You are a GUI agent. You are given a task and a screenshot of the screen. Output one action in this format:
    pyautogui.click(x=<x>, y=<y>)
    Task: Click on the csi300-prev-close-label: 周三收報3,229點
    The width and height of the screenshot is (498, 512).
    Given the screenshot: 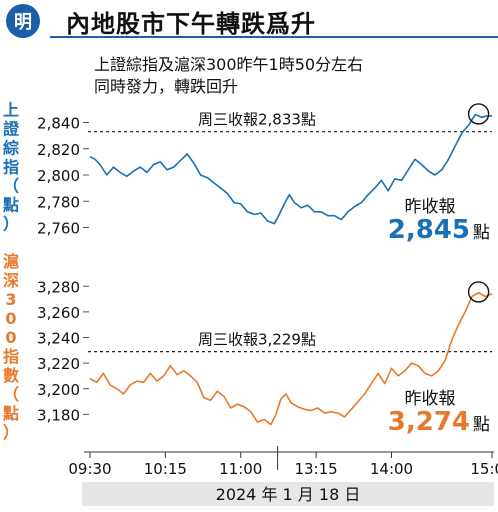 What is the action you would take?
    pyautogui.click(x=257, y=340)
    